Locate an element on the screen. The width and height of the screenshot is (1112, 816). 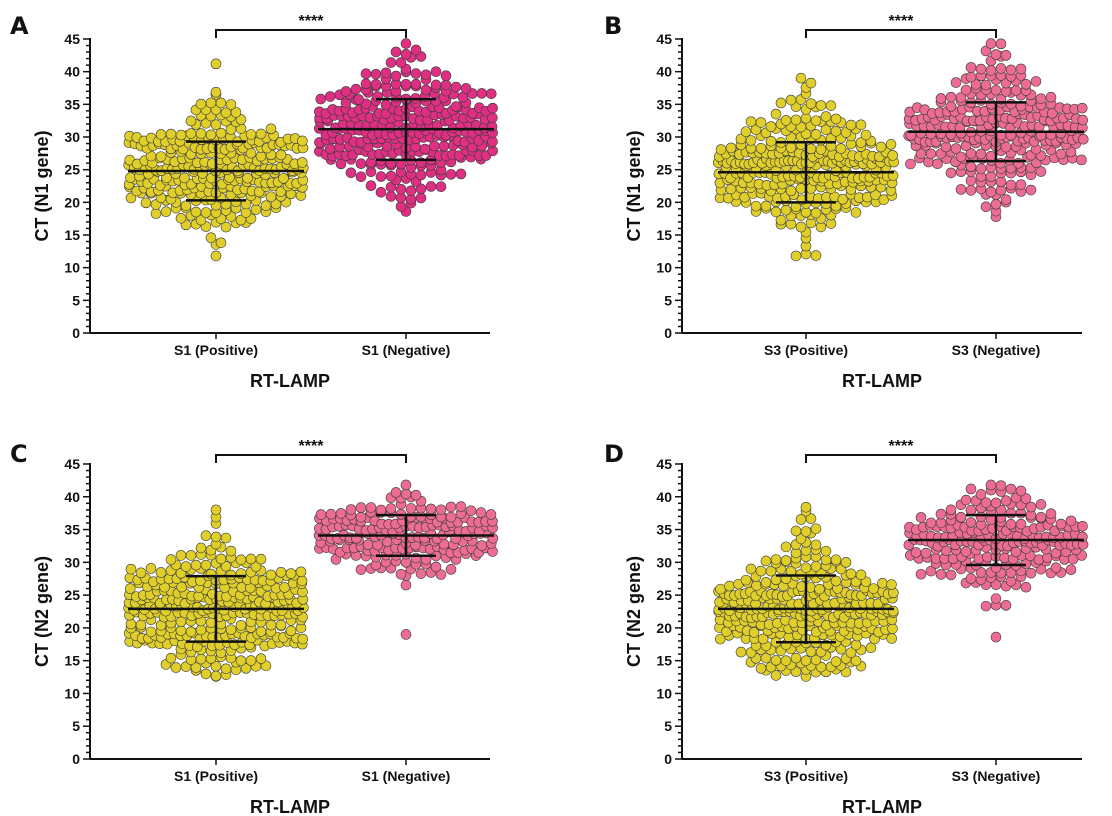
y-tick-label: 30 is located at coordinates (72, 562).